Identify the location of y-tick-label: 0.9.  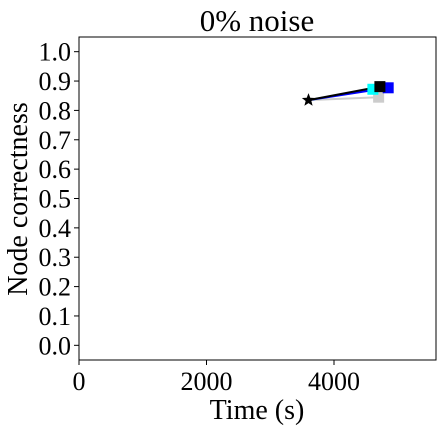
(55, 81).